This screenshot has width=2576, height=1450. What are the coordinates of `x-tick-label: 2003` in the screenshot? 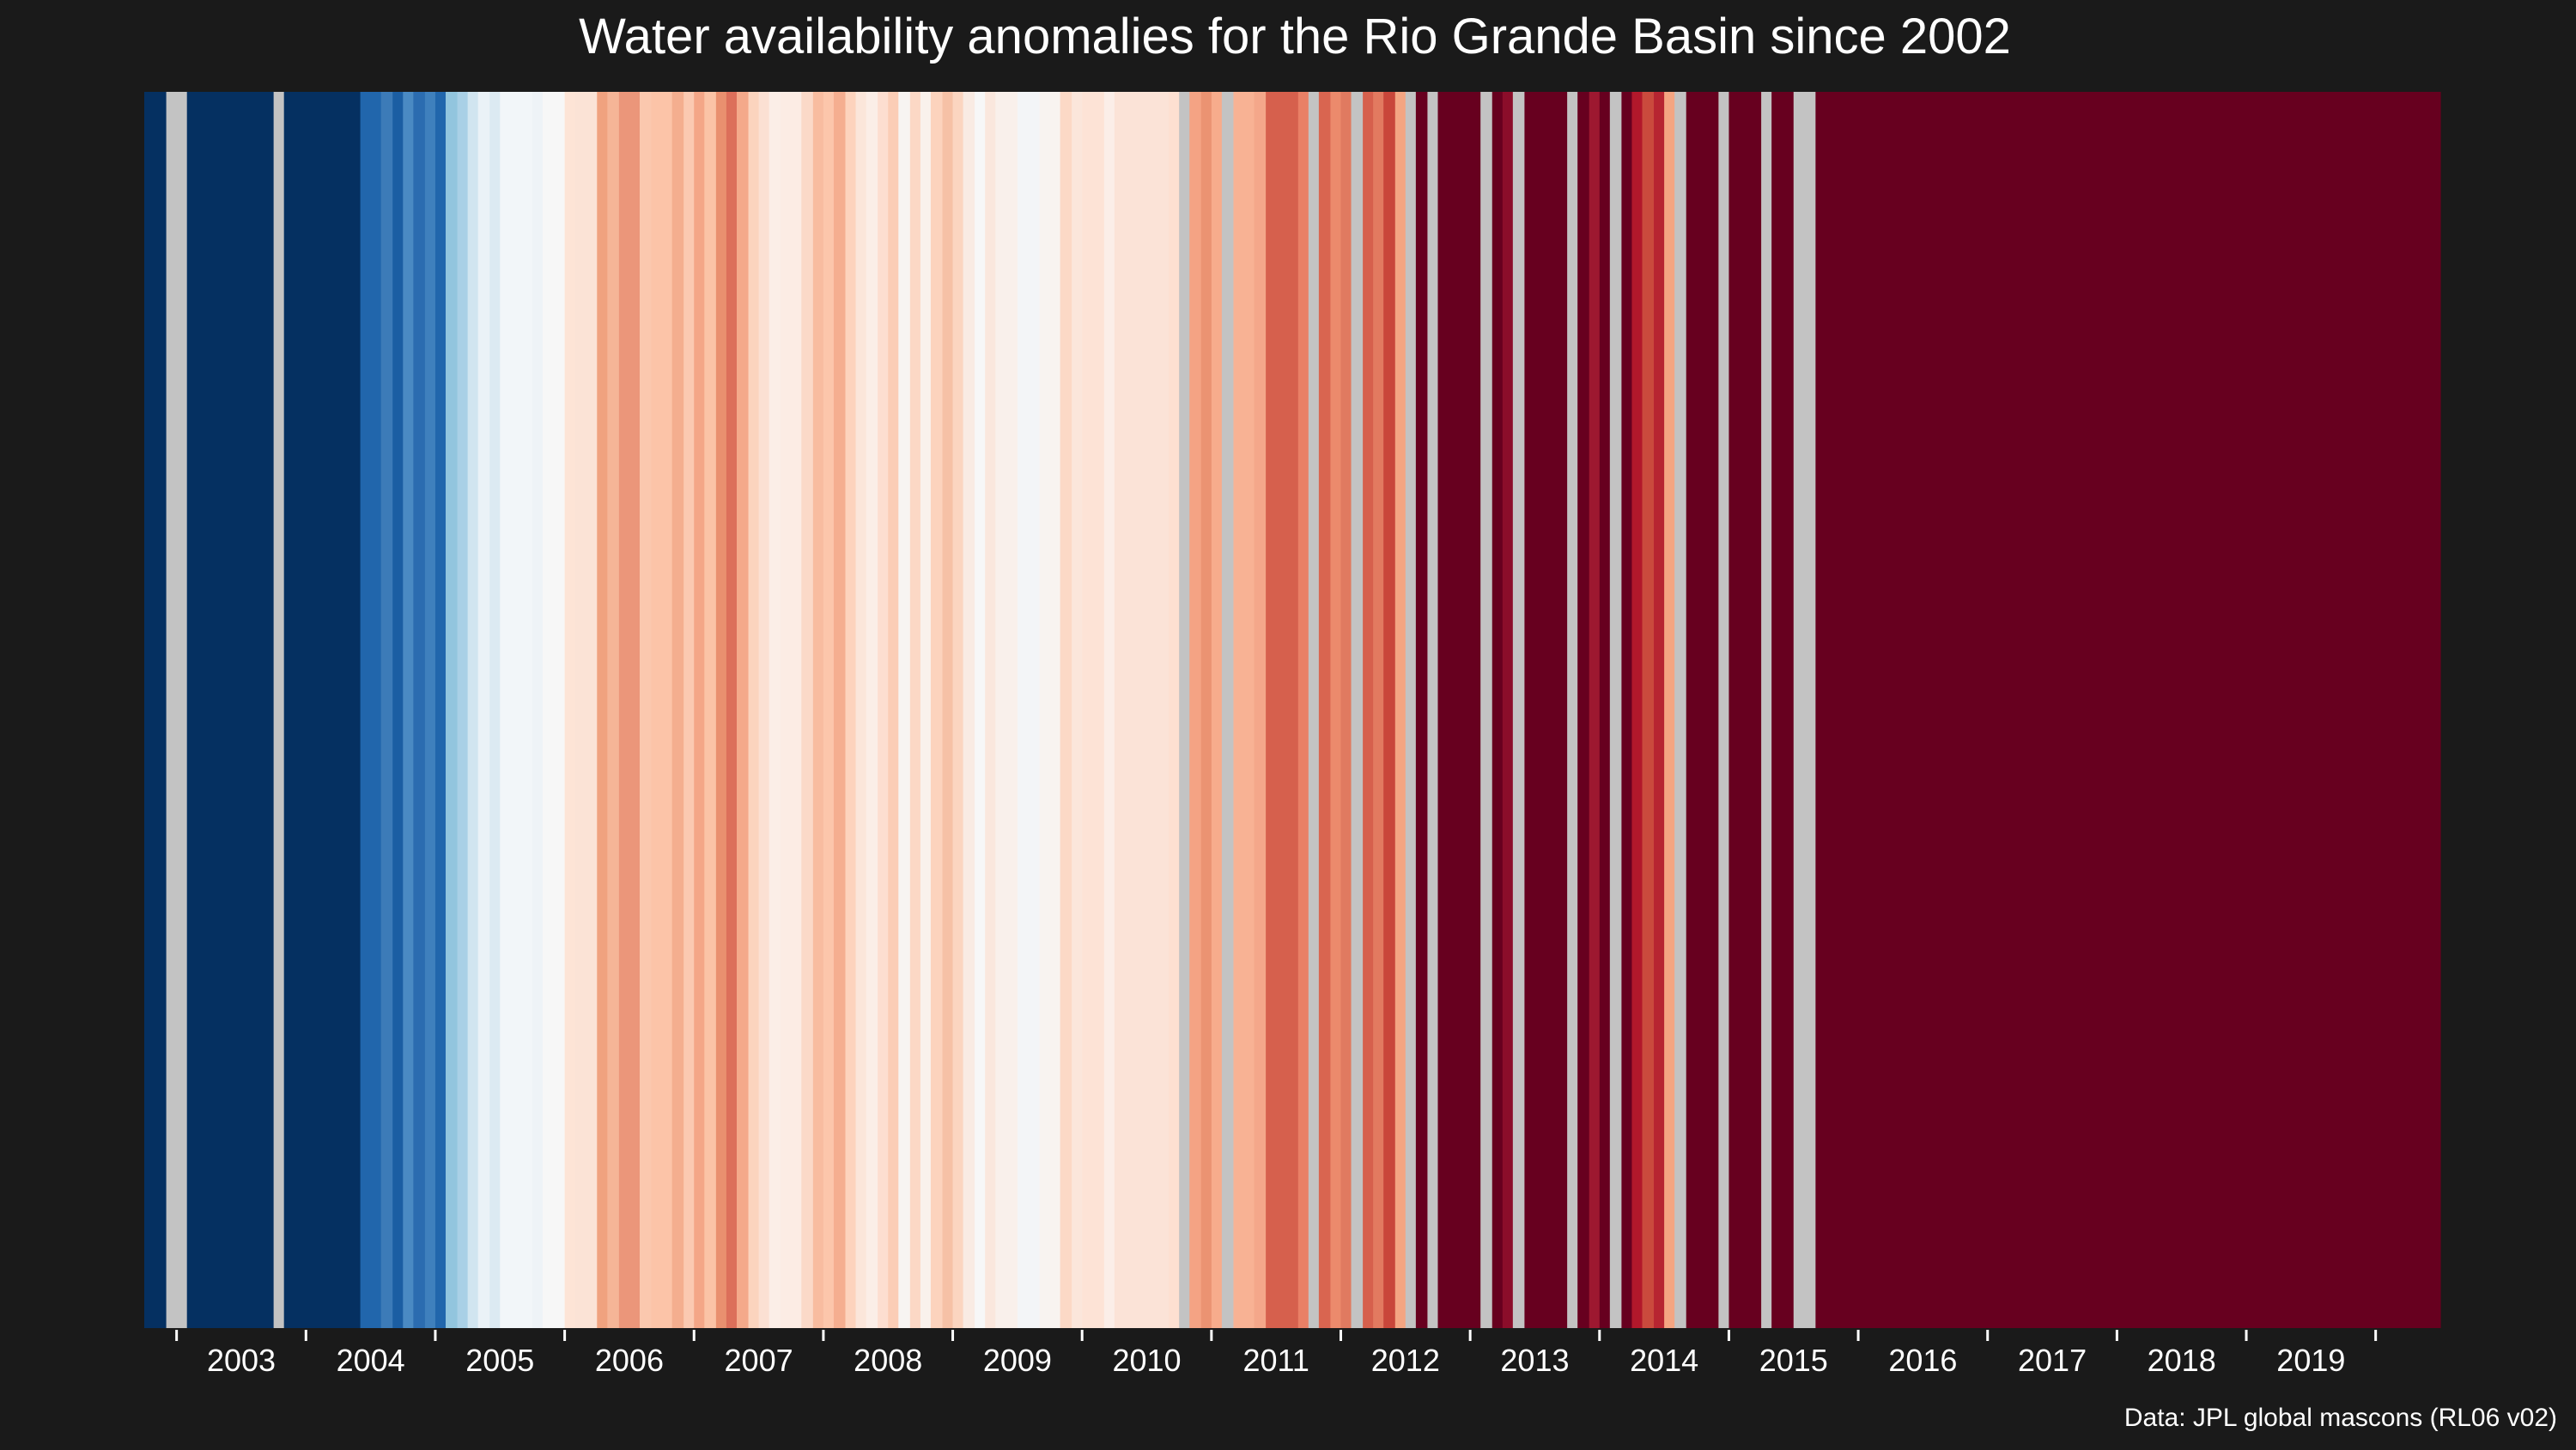 It's located at (241, 1361).